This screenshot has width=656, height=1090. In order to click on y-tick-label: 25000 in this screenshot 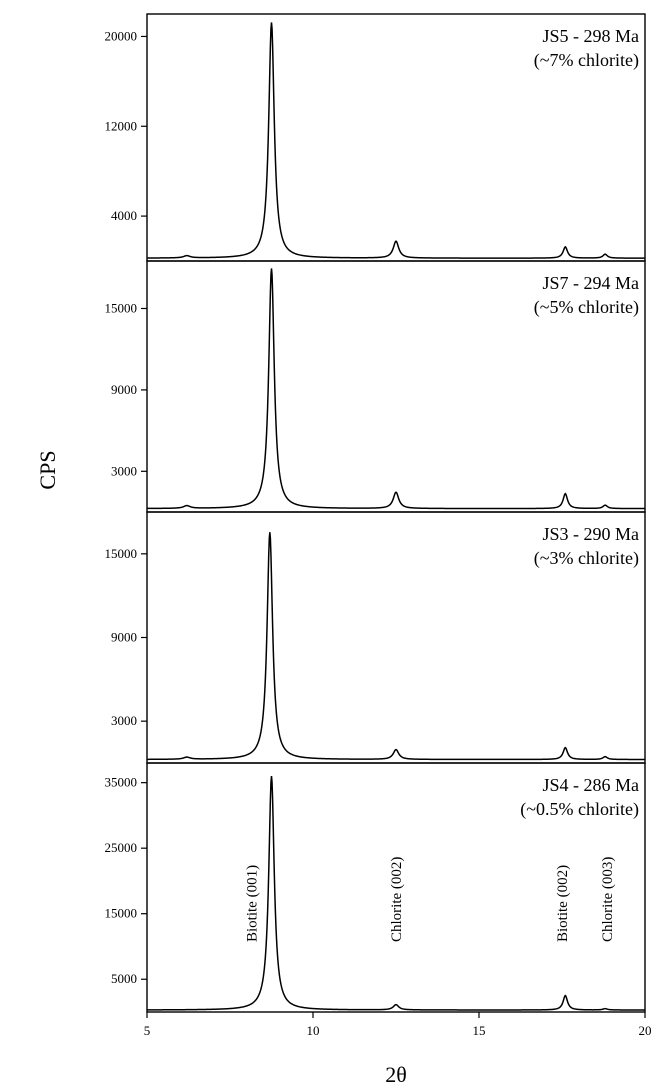, I will do `click(121, 847)`.